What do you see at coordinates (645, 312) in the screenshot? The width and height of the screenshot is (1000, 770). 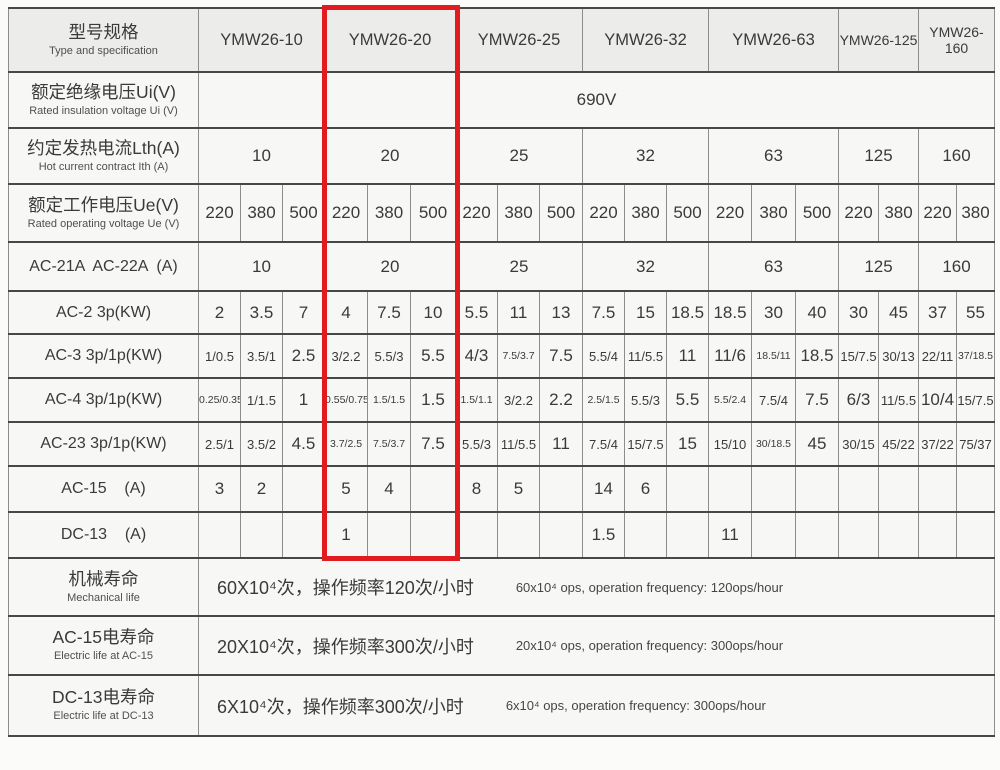 I see `value-cell: 15` at bounding box center [645, 312].